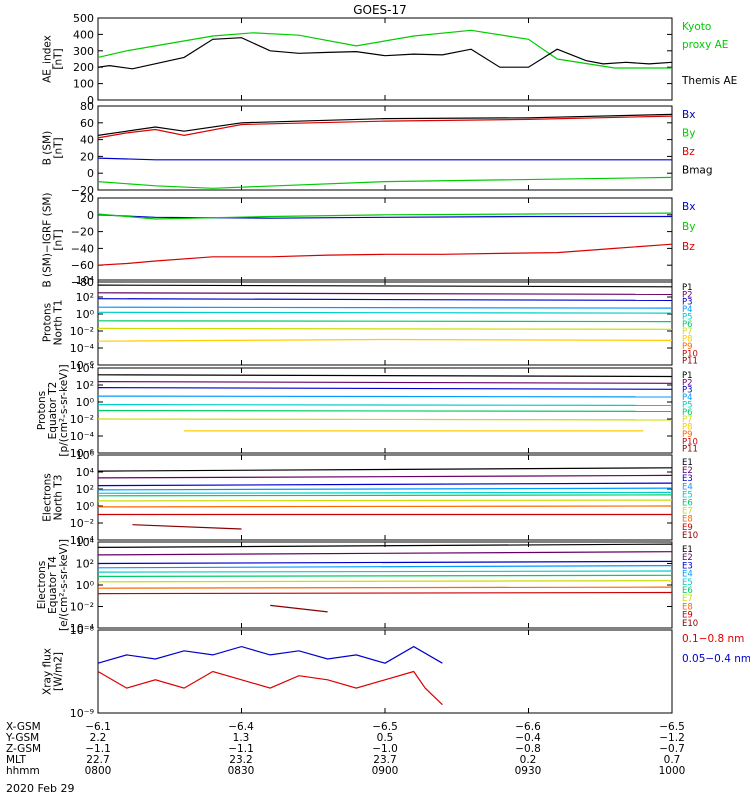  Describe the element at coordinates (385, 307) in the screenshot. I see `series-line-p4` at that location.